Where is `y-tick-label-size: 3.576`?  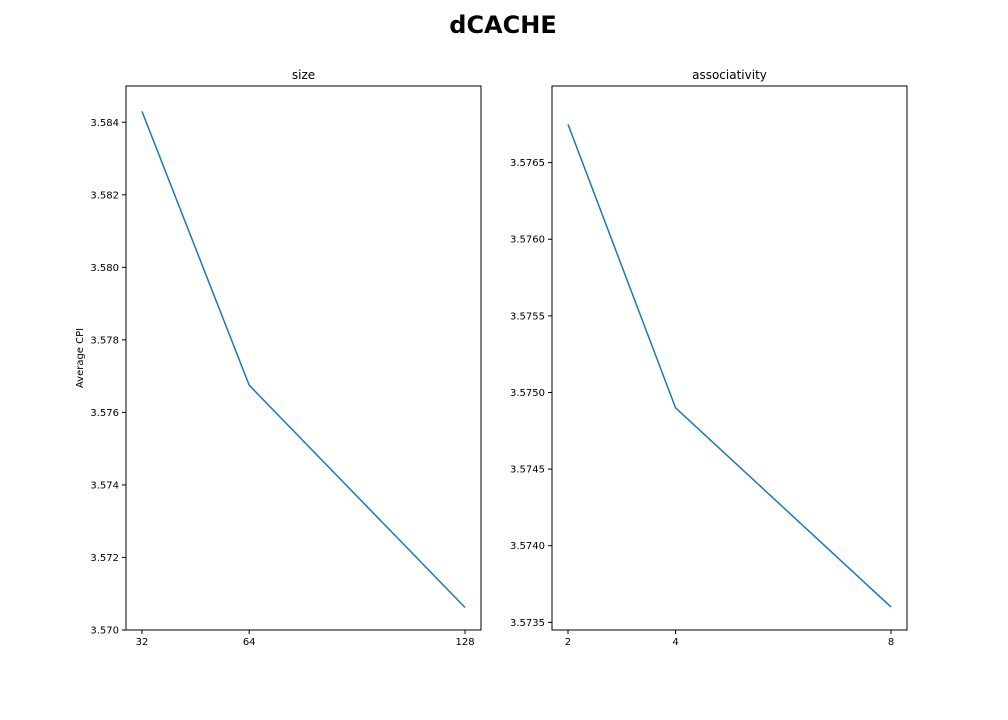 y-tick-label-size: 3.576 is located at coordinates (104, 413).